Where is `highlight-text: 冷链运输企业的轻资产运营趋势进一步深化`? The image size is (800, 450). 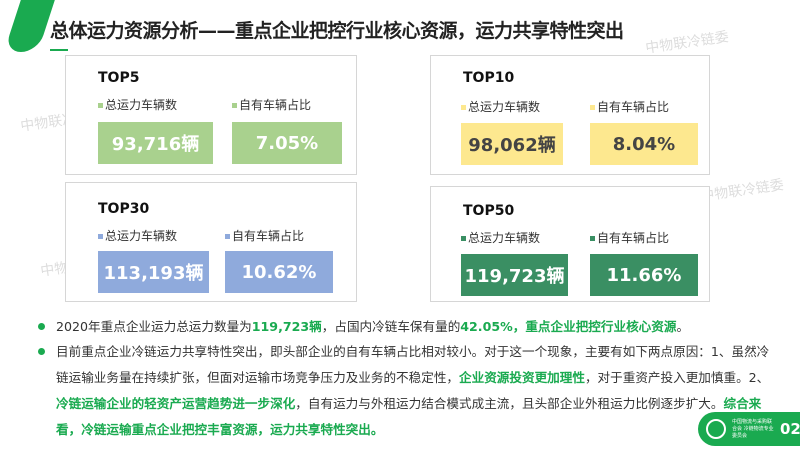
highlight-text: 冷链运输企业的轻资产运营趋势进一步深化 is located at coordinates (176, 403).